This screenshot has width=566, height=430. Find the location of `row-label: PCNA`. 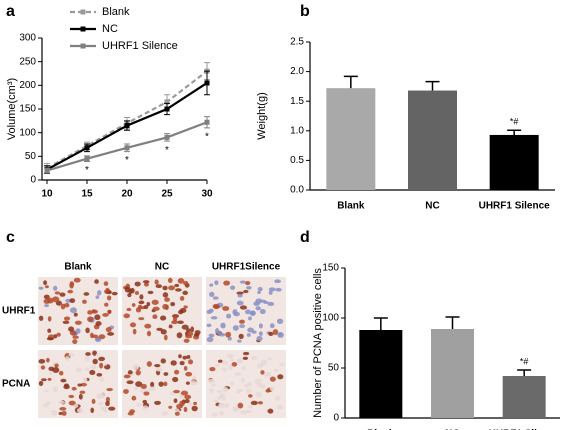

row-label: PCNA is located at coordinates (16, 384).